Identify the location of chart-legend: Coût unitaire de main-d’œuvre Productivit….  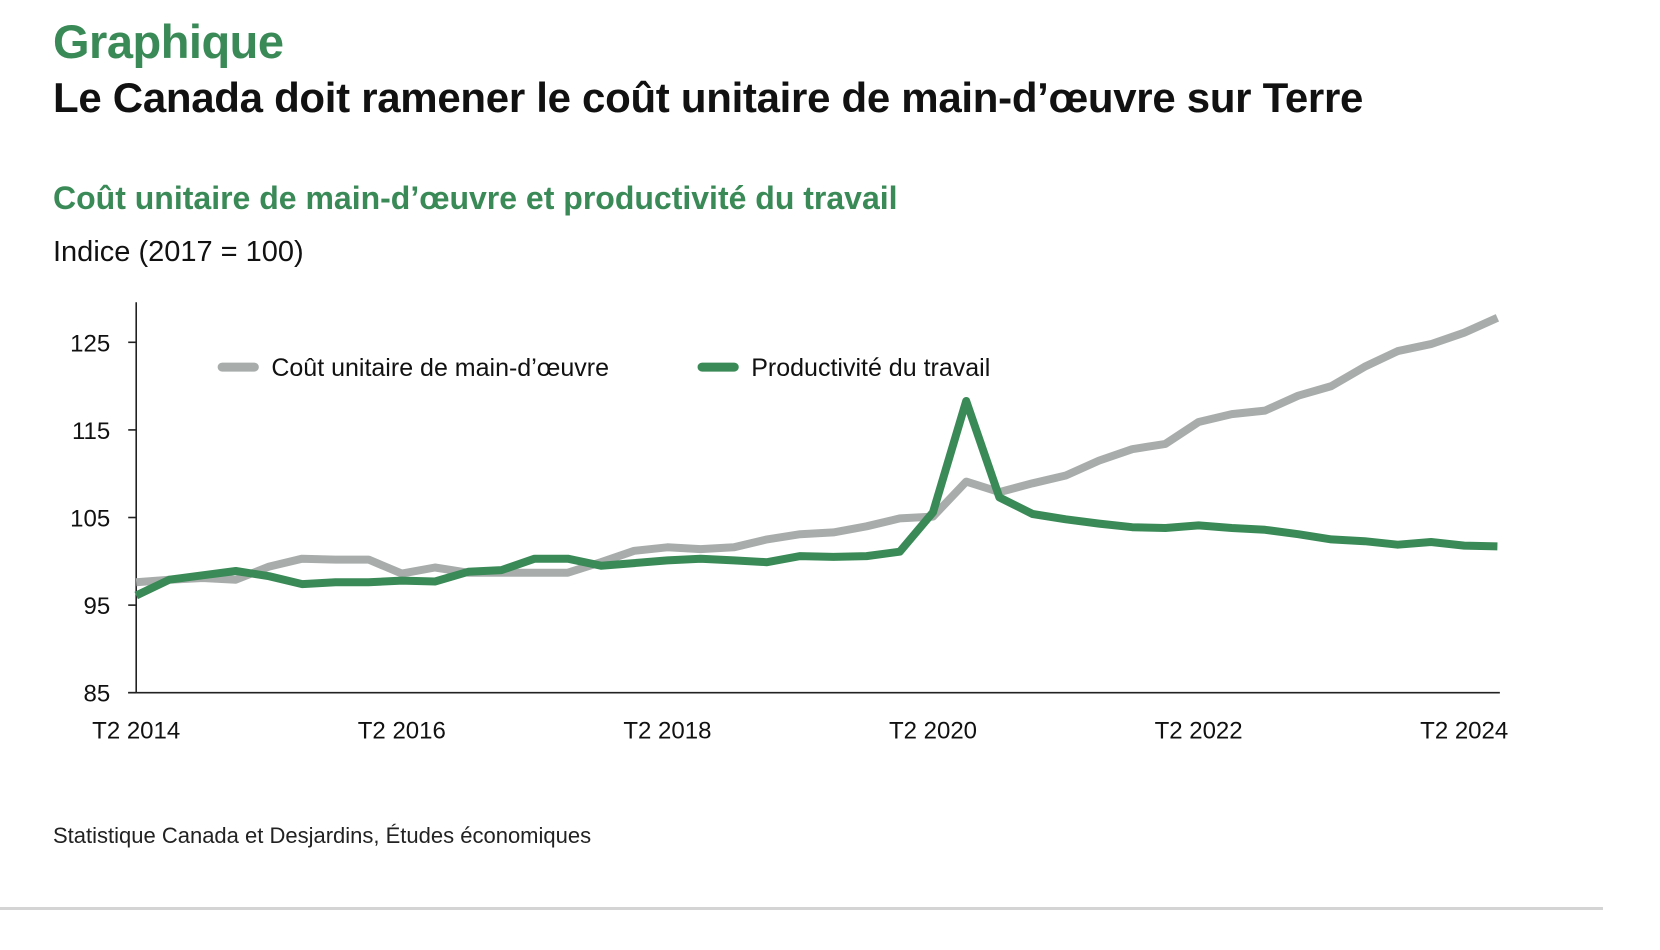
(603, 368).